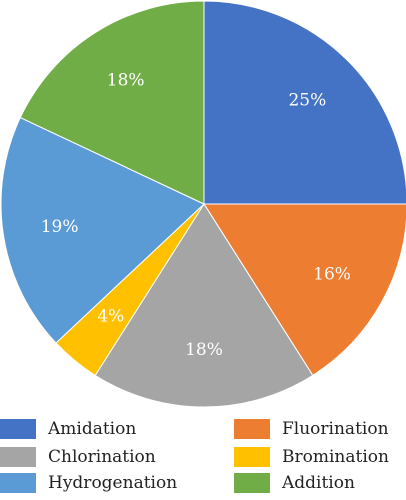 This screenshot has width=406, height=500. I want to click on legend-item-amidation: Amidation, so click(68, 429).